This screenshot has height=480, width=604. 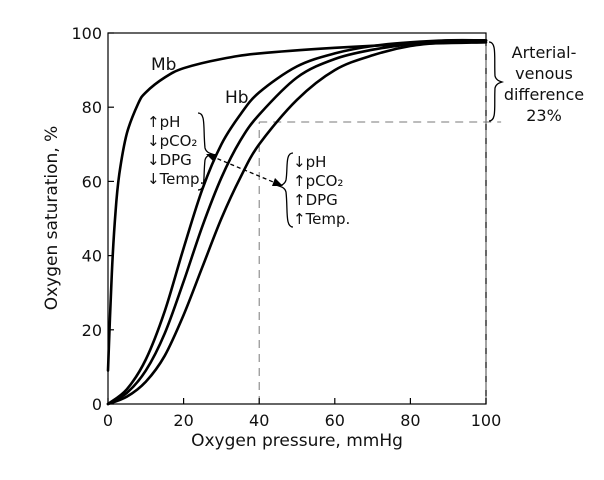 I want to click on y-tick-label: 100, so click(x=86, y=33).